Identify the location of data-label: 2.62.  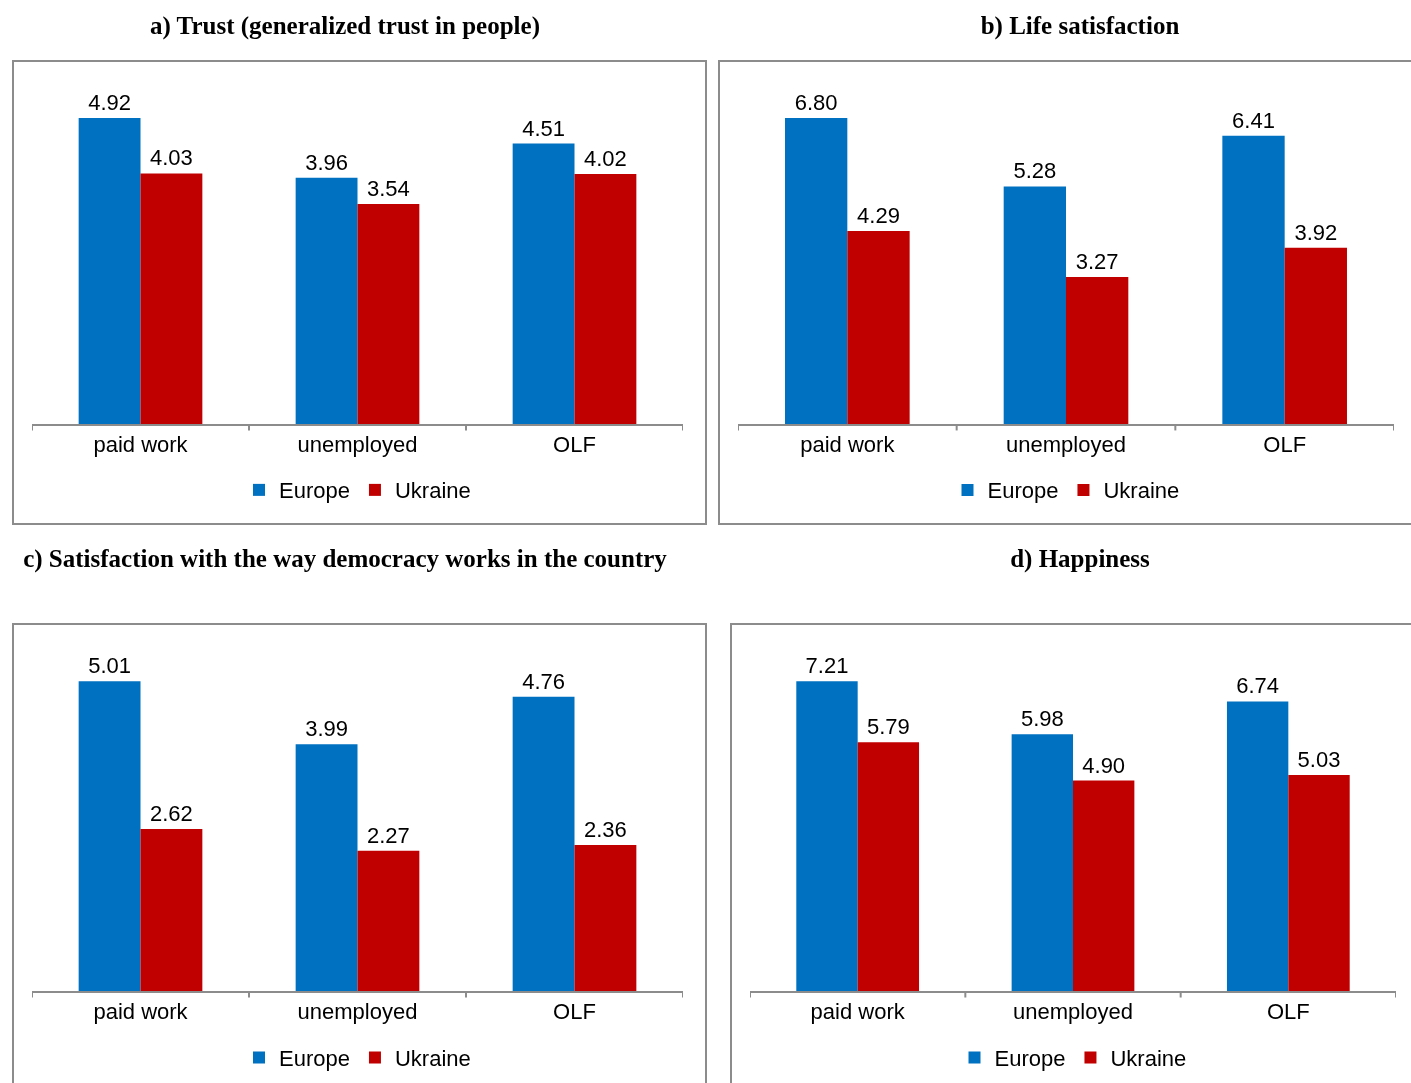
(171, 814).